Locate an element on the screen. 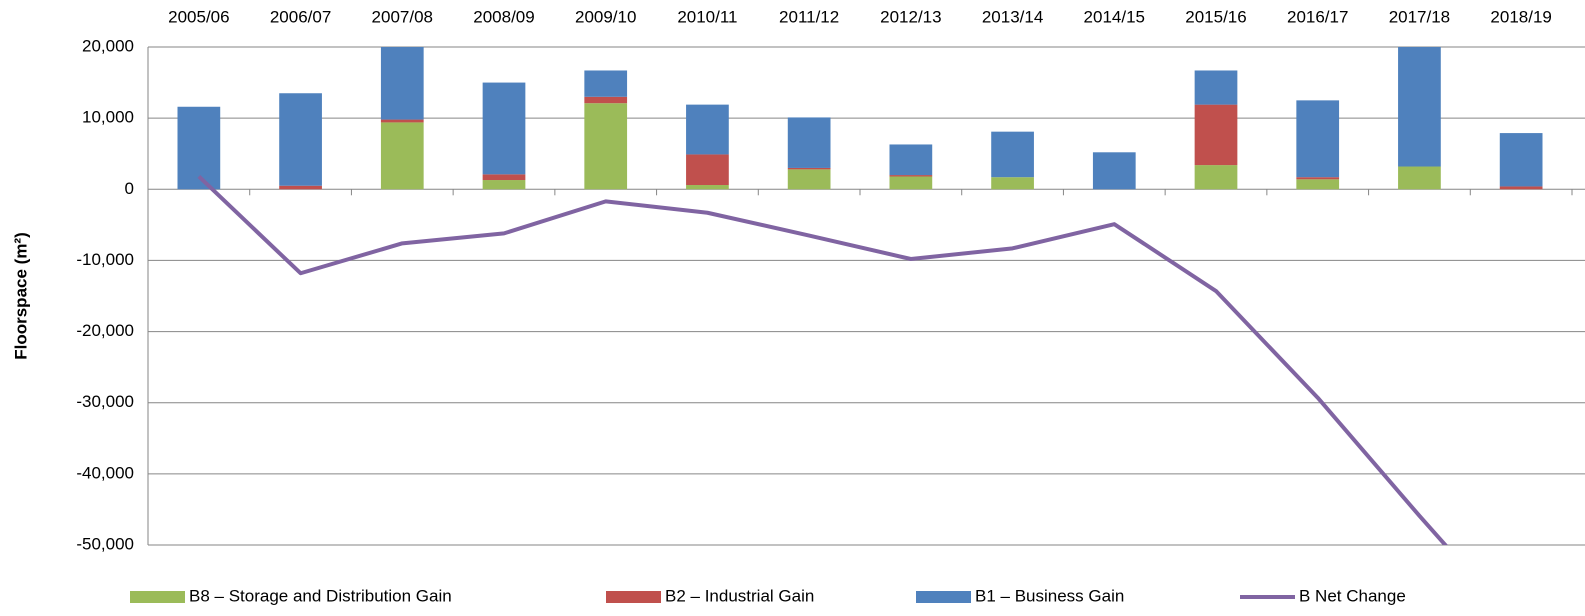  x-tick-label: 2008/09 is located at coordinates (503, 16).